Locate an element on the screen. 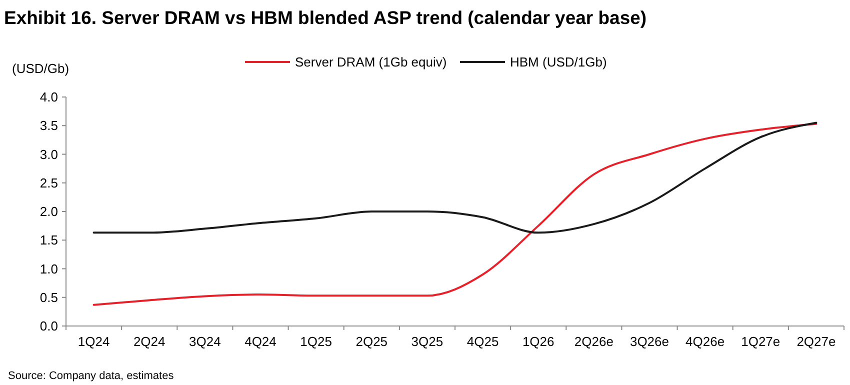  y-tick-label: 0.5 is located at coordinates (49, 297).